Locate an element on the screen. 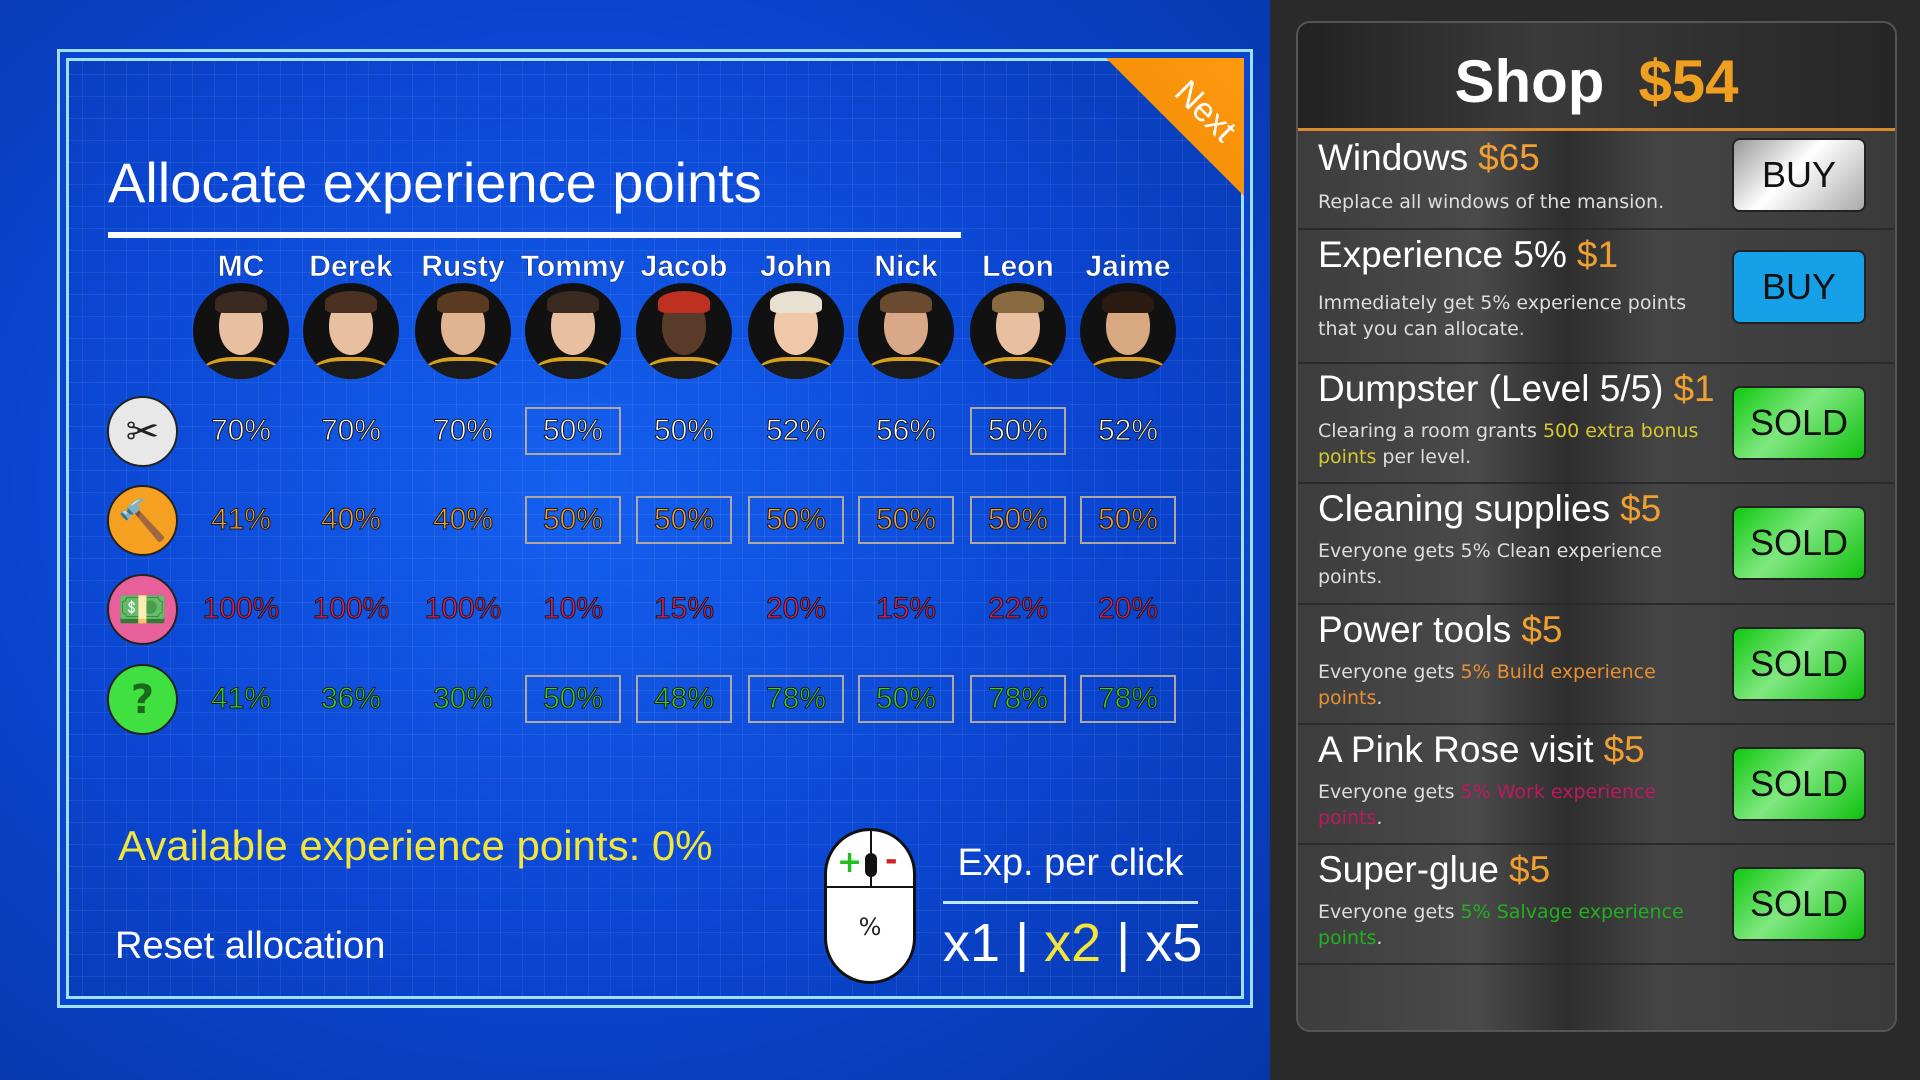  avatar-leon is located at coordinates (1018, 331).